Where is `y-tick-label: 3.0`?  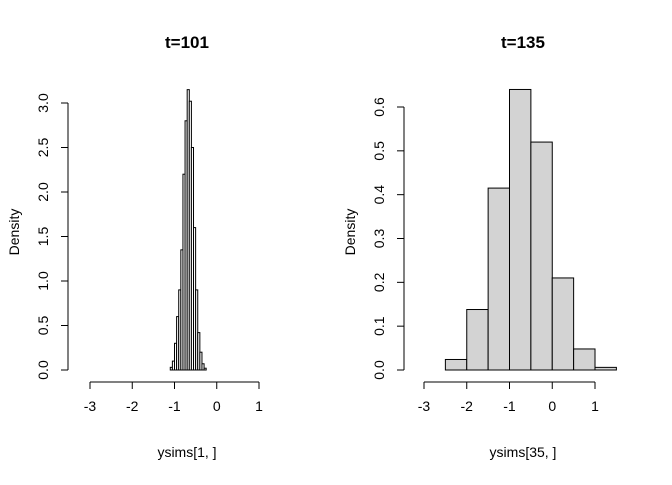 y-tick-label: 3.0 is located at coordinates (43, 103).